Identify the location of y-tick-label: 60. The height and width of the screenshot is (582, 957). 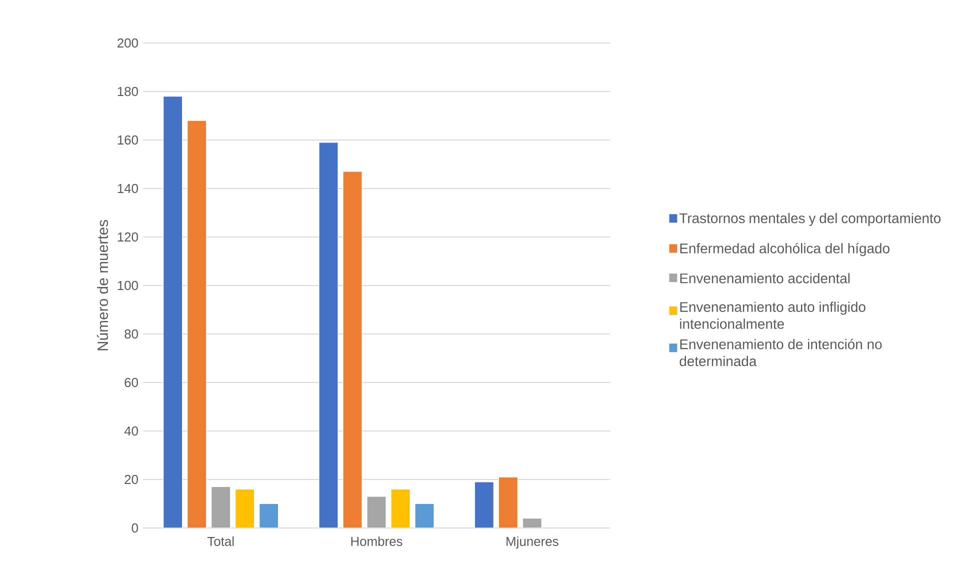
(131, 383).